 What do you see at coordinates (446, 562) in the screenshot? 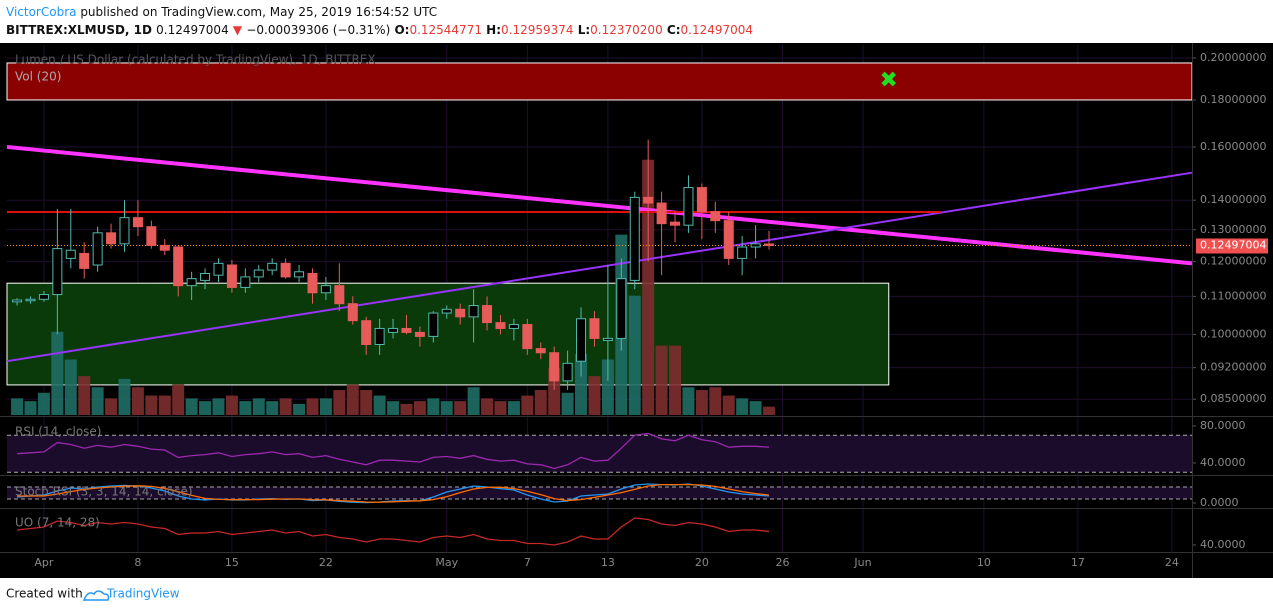
I see `x-tick-label: May` at bounding box center [446, 562].